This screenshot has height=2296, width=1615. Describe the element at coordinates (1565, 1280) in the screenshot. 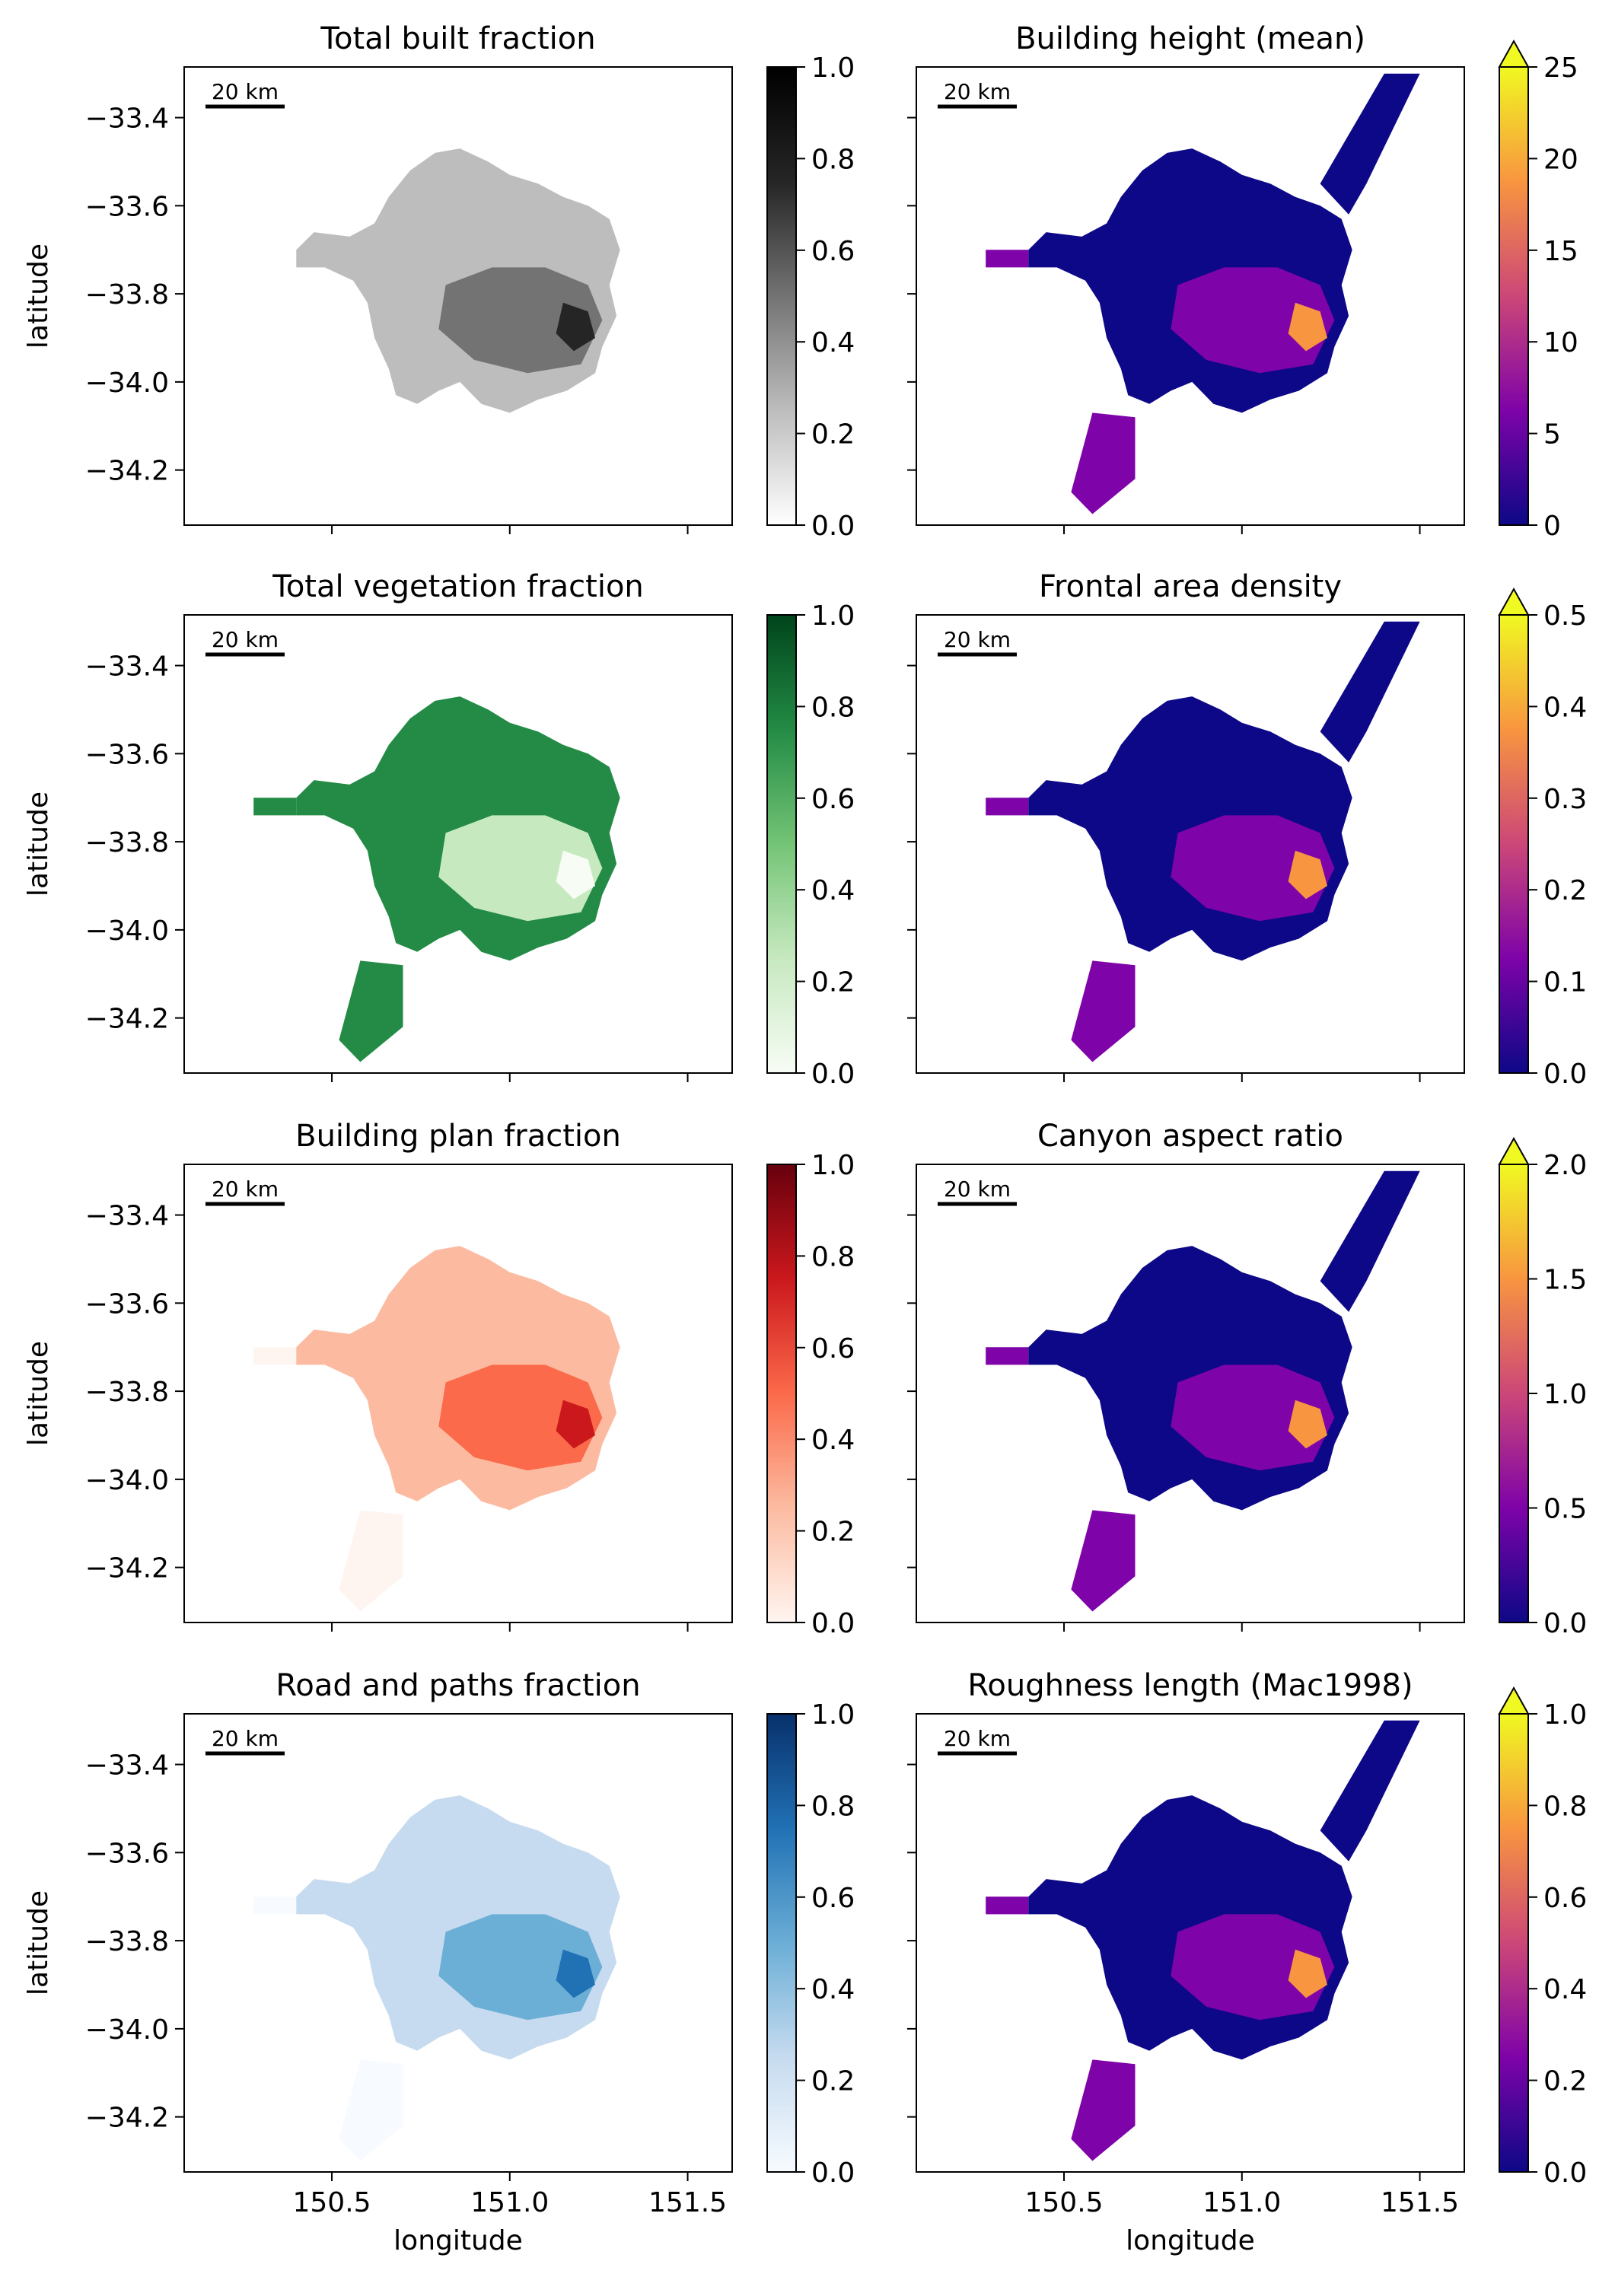

I see `colorbar-tick-label: 1.5` at that location.